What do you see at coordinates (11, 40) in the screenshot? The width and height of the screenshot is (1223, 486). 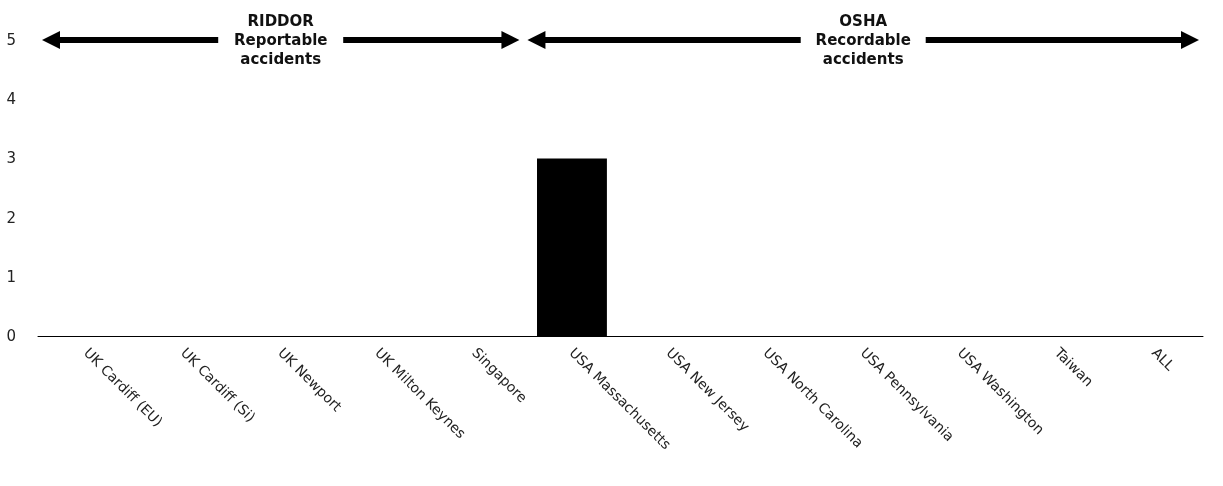 I see `y-tick-label: 5` at bounding box center [11, 40].